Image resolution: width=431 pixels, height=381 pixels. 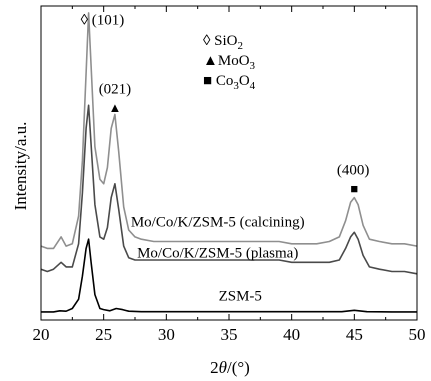 I want to click on legend-label-co: Co, so click(x=225, y=81).